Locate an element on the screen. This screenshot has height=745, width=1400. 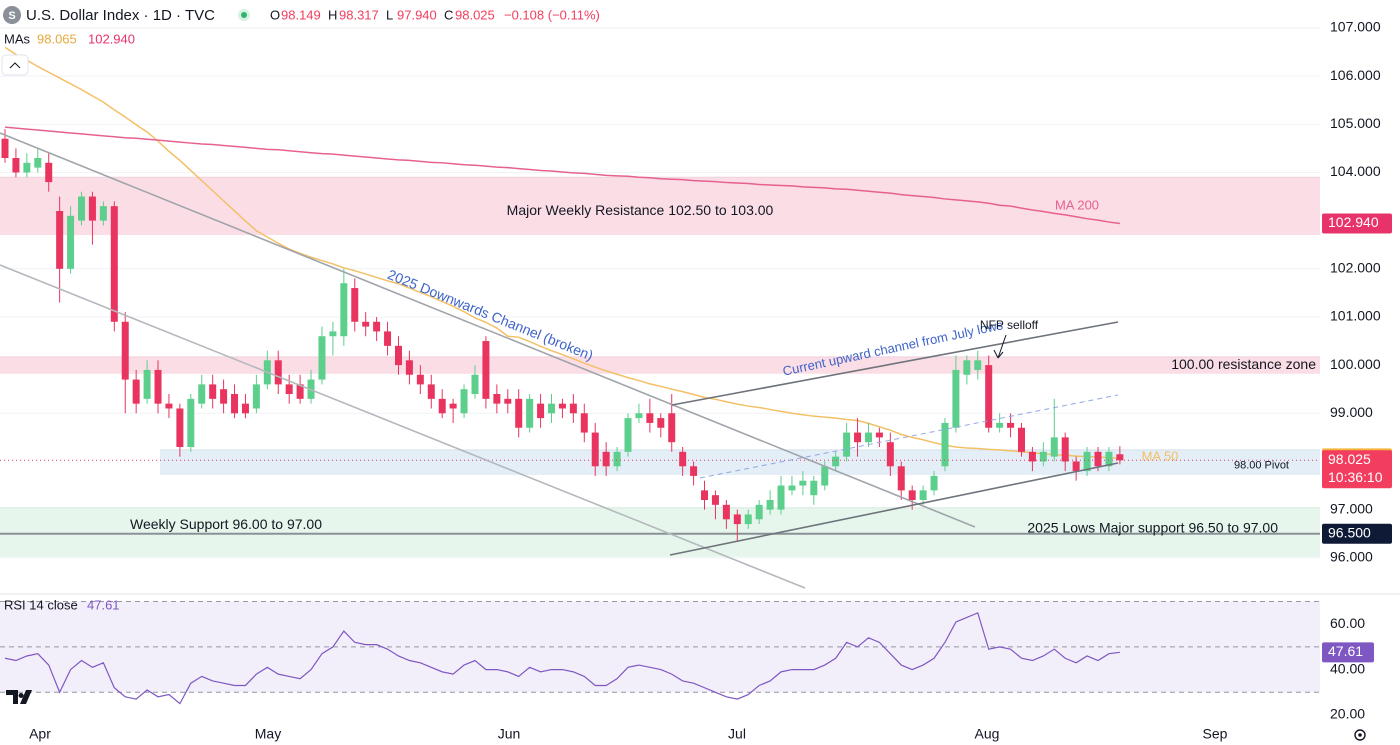
symbol-icon is located at coordinates (12, 15).